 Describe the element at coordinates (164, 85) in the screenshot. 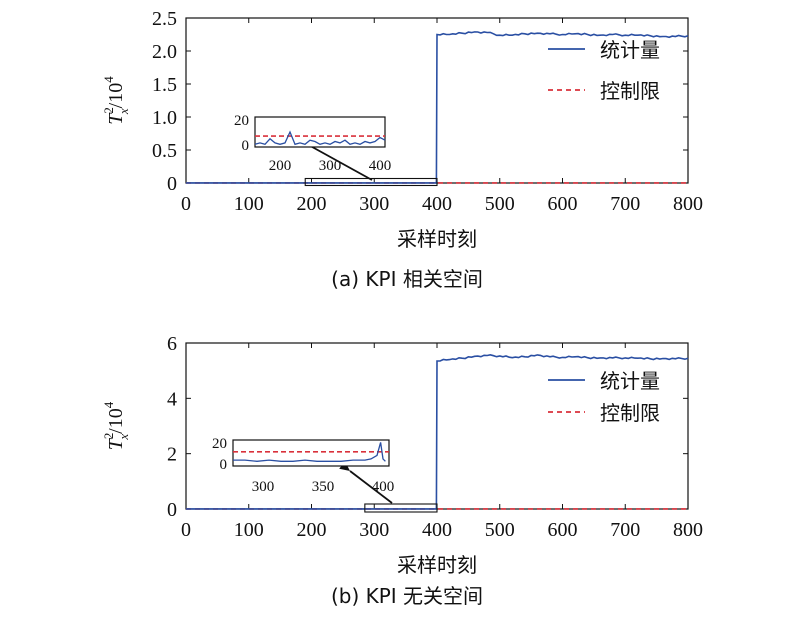

I see `y-tick-label: 1.5` at that location.